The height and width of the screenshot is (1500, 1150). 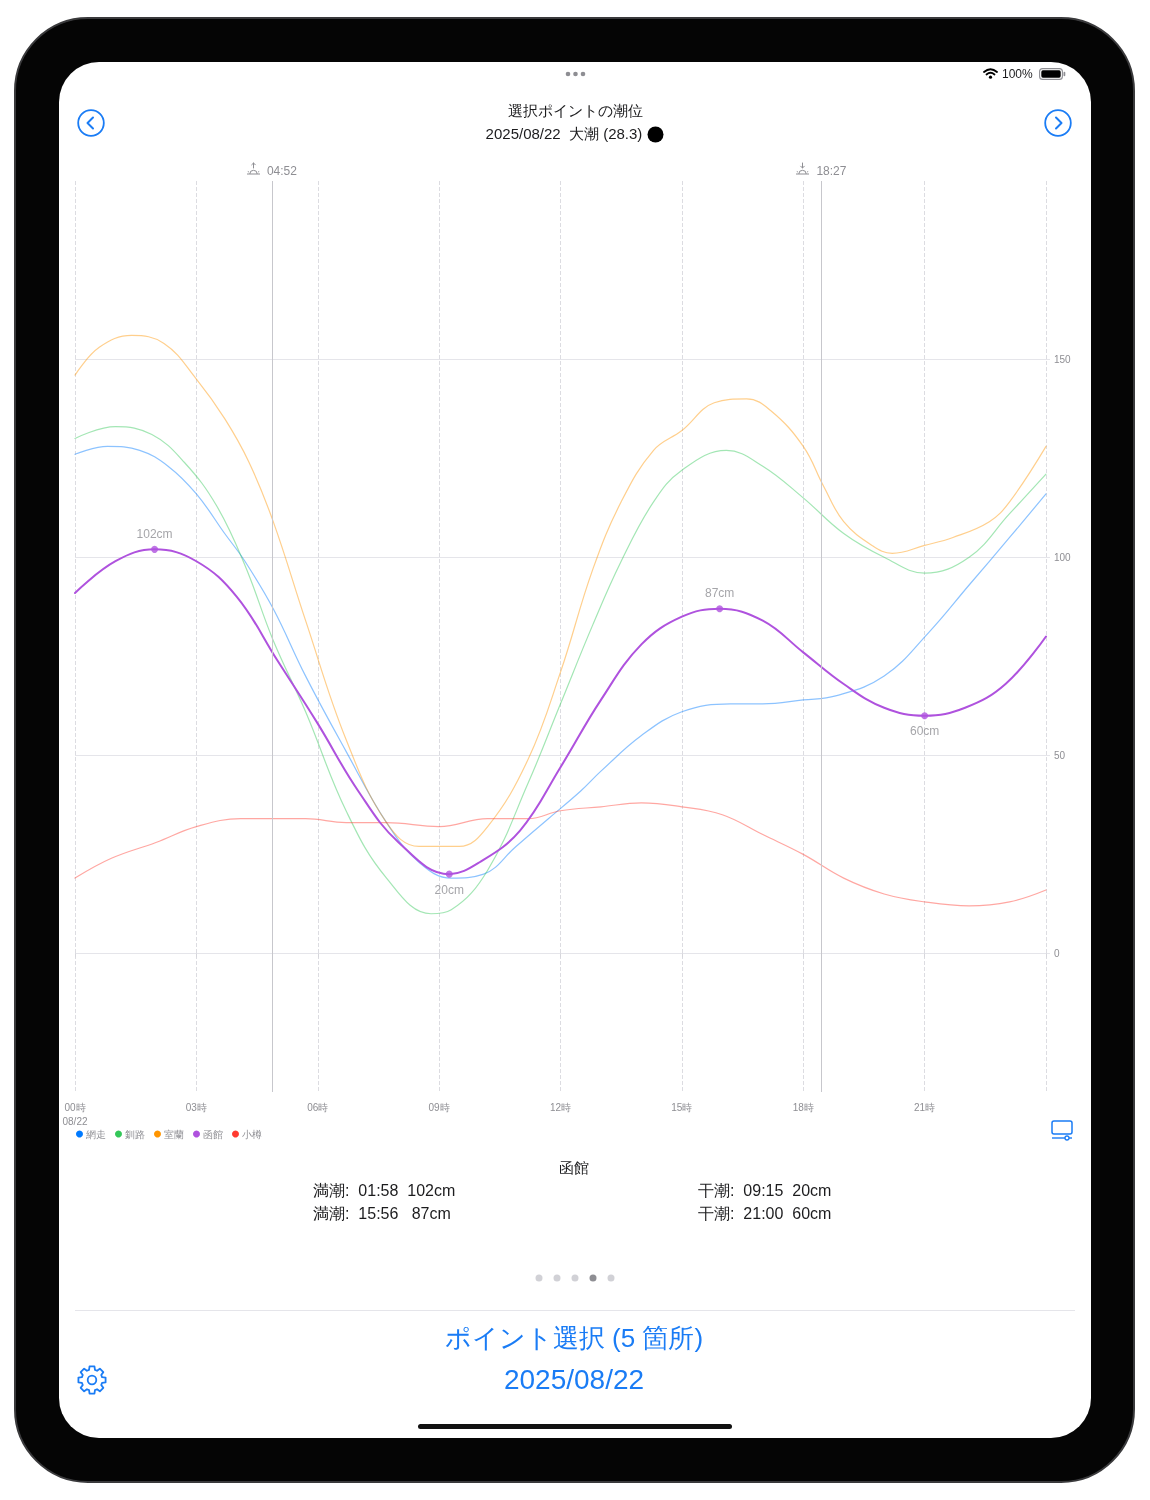 What do you see at coordinates (449, 889) in the screenshot?
I see `data-label: 20cm` at bounding box center [449, 889].